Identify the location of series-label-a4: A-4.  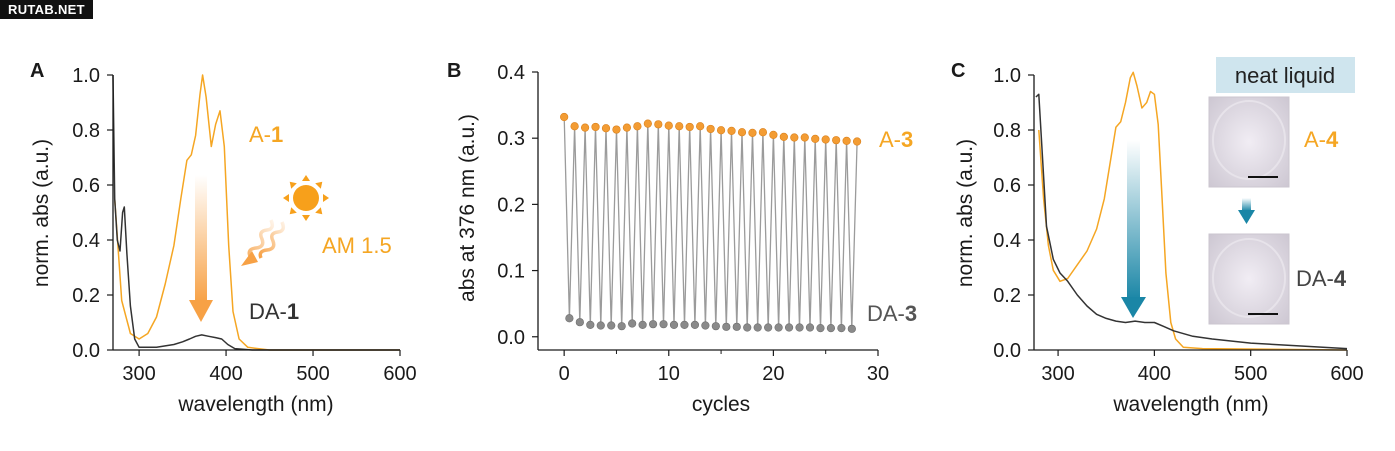
(1321, 139).